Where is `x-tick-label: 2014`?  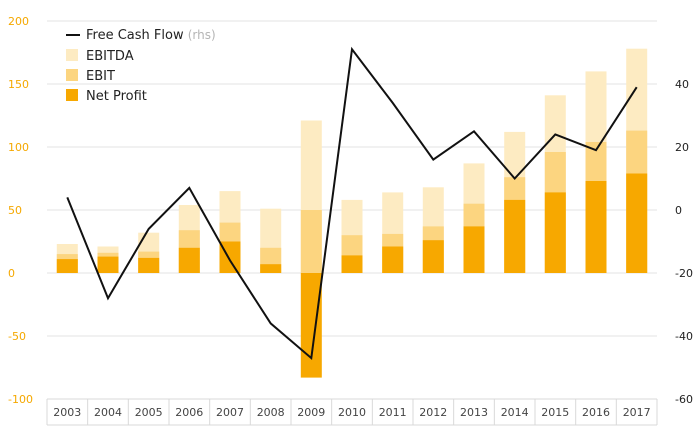 x-tick-label: 2014 is located at coordinates (515, 412).